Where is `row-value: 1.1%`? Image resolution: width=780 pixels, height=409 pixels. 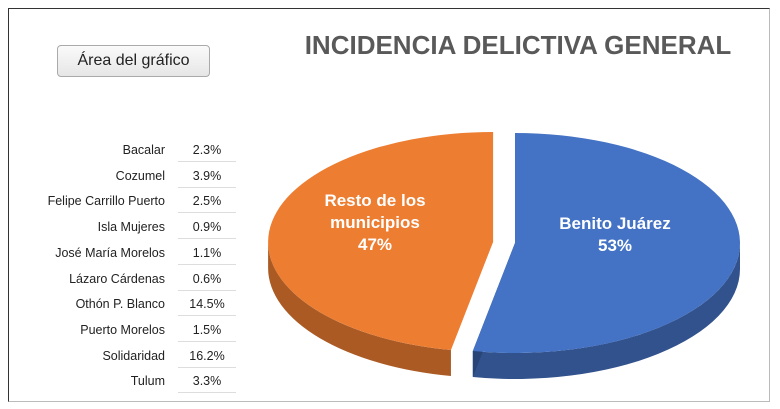 row-value: 1.1% is located at coordinates (207, 253).